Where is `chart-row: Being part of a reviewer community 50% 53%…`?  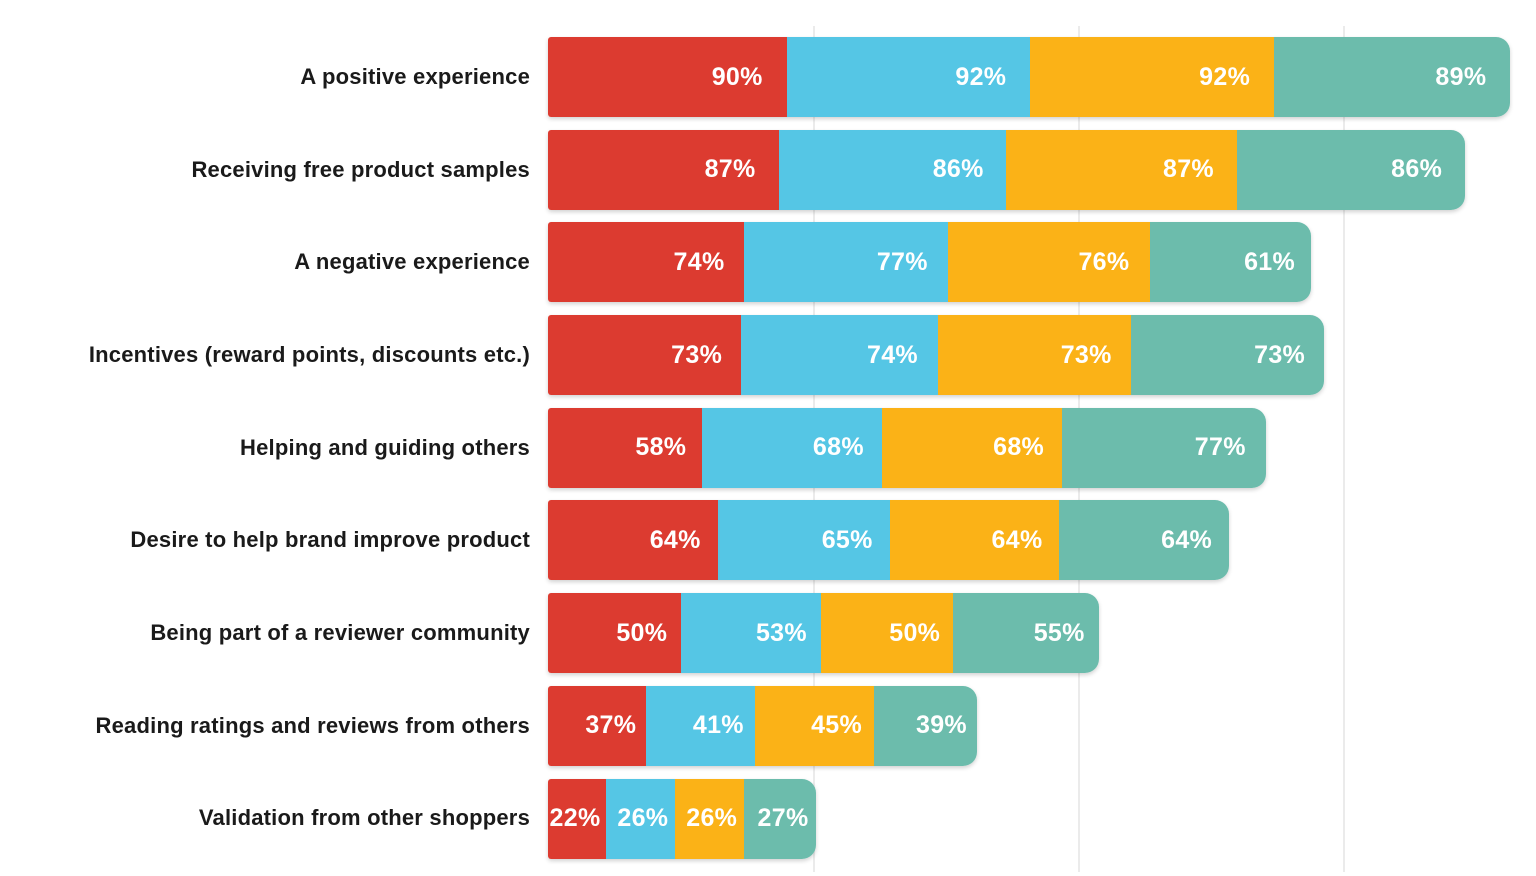
chart-row: Being part of a reviewer community 50% 53%… is located at coordinates (768, 633).